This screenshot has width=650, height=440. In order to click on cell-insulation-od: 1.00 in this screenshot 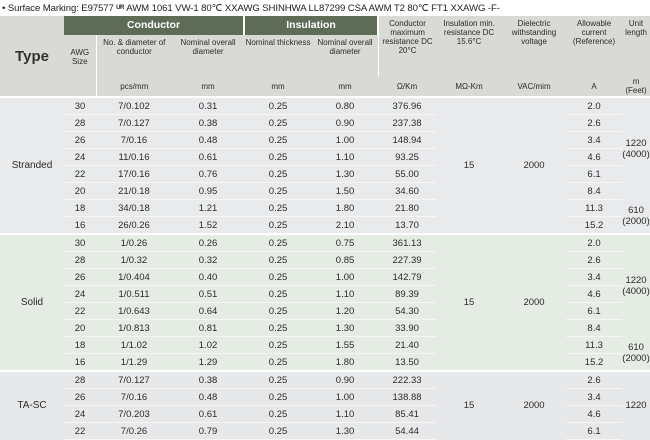, I will do `click(345, 277)`.